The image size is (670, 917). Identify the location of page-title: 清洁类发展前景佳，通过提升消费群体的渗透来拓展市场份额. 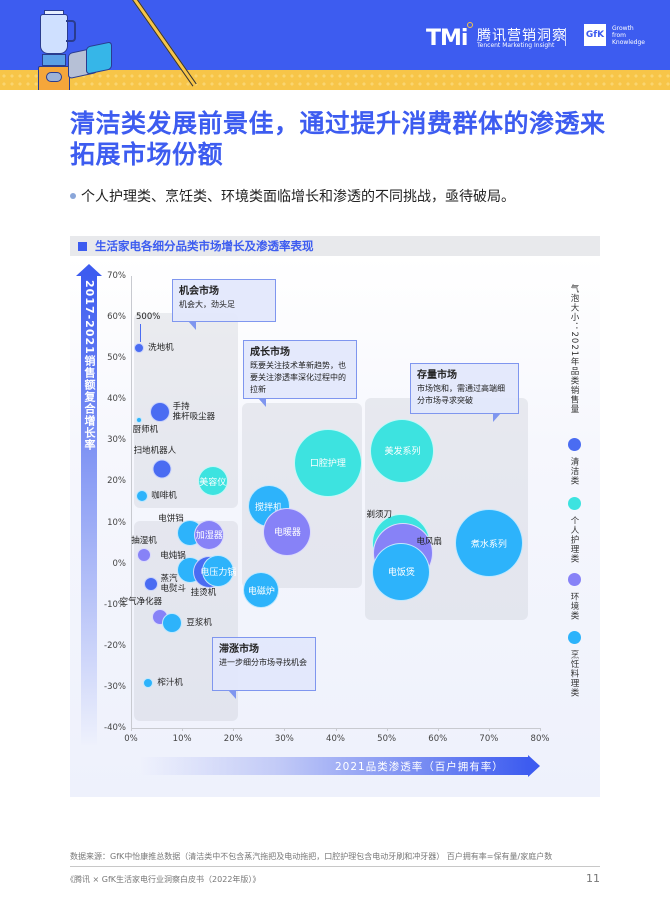
(338, 139).